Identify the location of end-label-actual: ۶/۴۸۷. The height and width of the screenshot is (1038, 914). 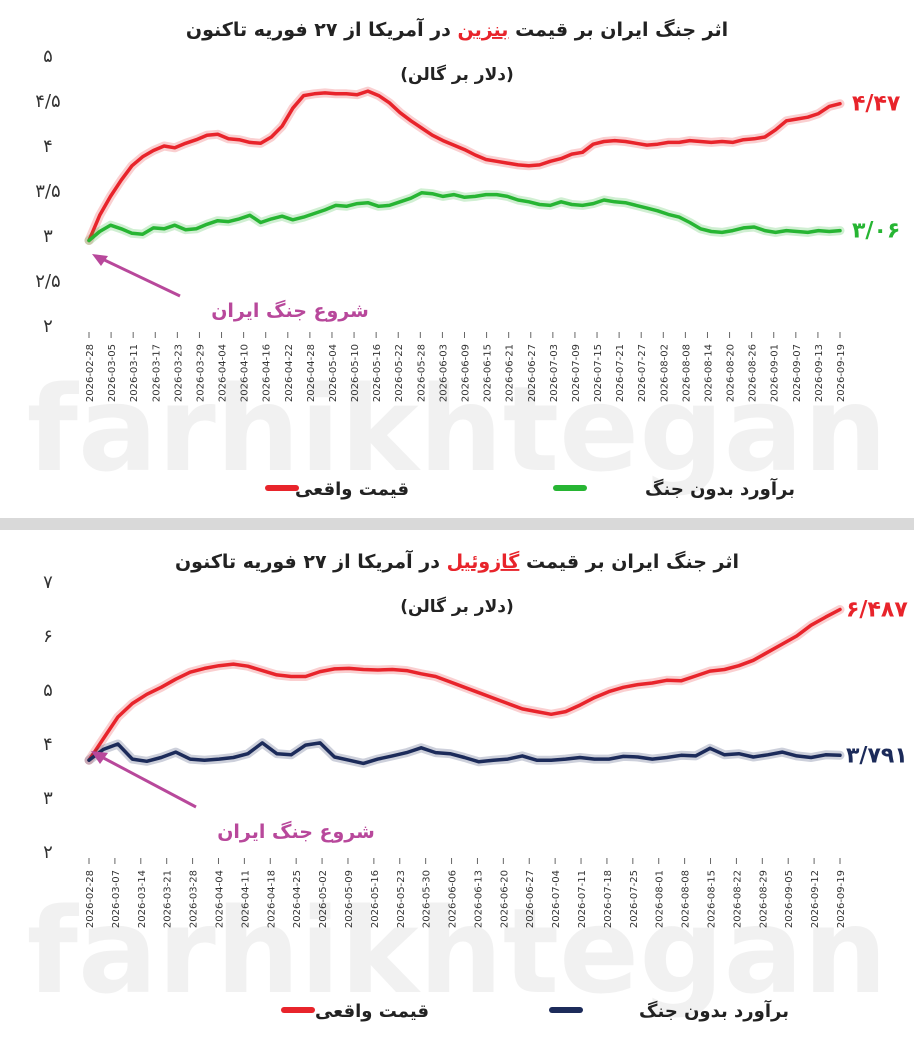
(877, 610).